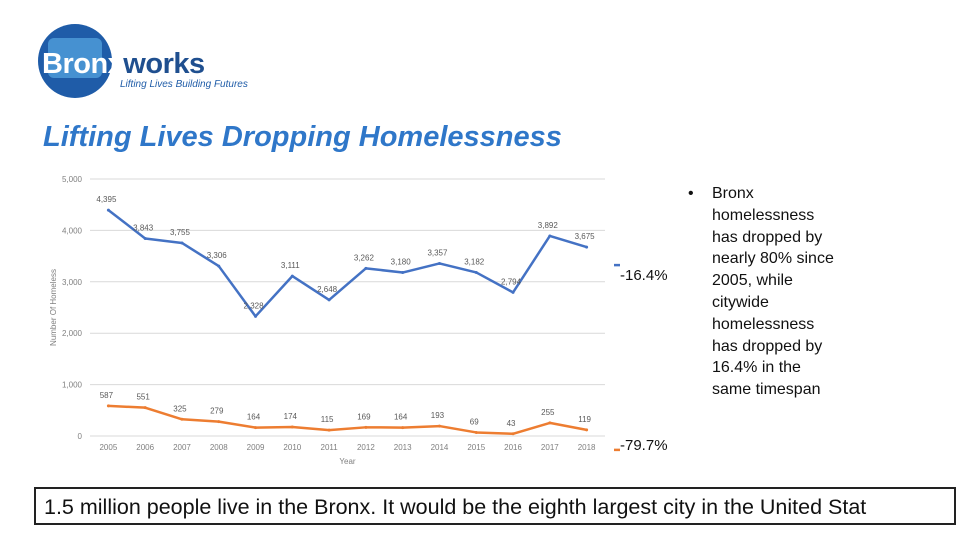 This screenshot has width=960, height=540. I want to click on logo-emblem, so click(75, 61).